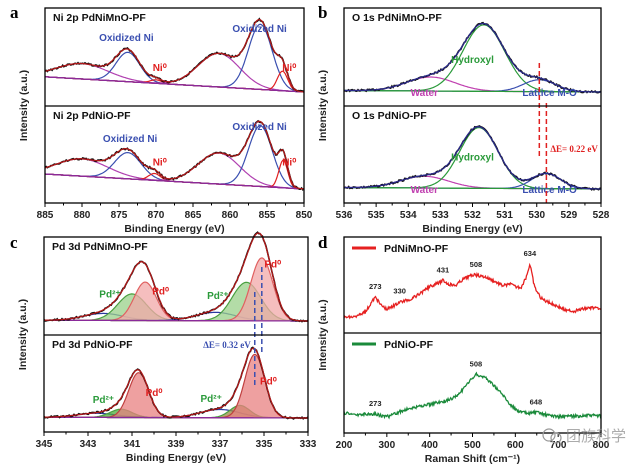 Image resolution: width=636 pixels, height=466 pixels. Describe the element at coordinates (230, 215) in the screenshot. I see `x-tick-label: 860` at that location.